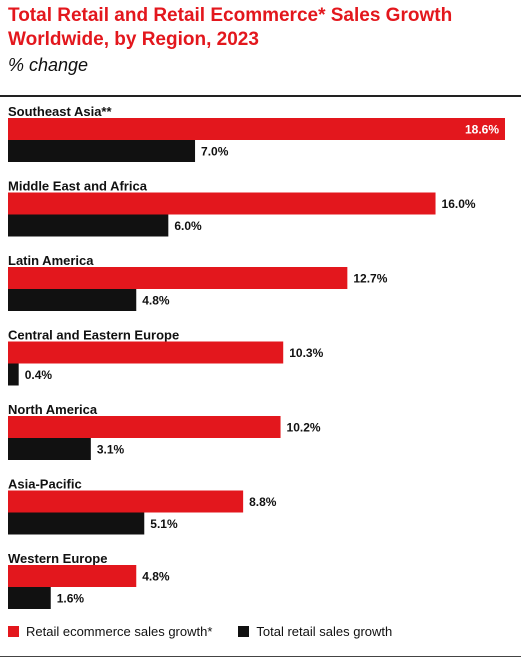  I want to click on ecommerce-value-label-middle-east-and-africa: 16.0%, so click(459, 204).